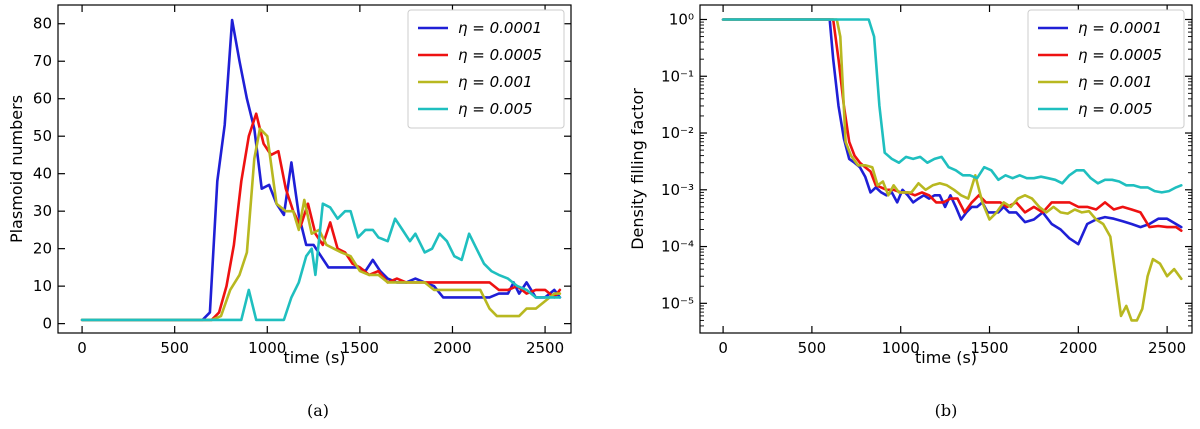 This screenshot has height=429, width=1200. I want to click on y-tick-label: 10, so click(42, 286).